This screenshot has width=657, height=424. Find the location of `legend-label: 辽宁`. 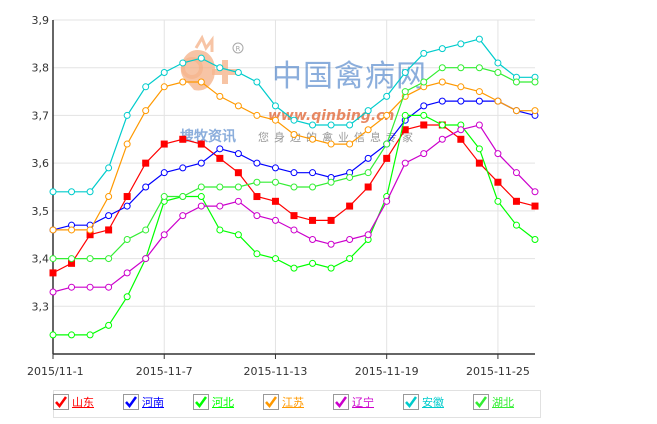

legend-label: 辽宁 is located at coordinates (363, 402).